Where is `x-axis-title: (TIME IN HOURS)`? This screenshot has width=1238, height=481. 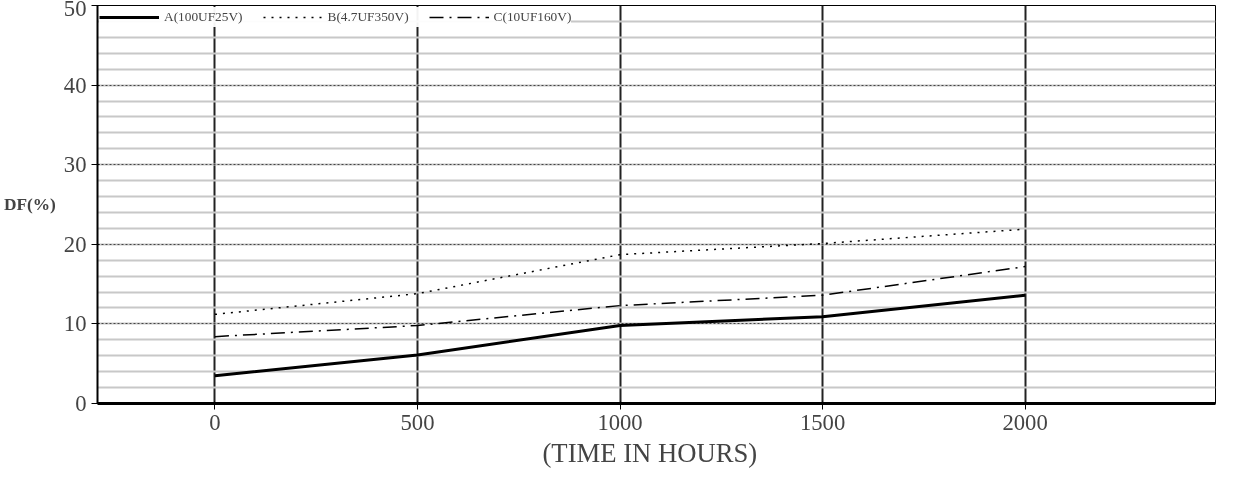
x-axis-title: (TIME IN HOURS) is located at coordinates (650, 452).